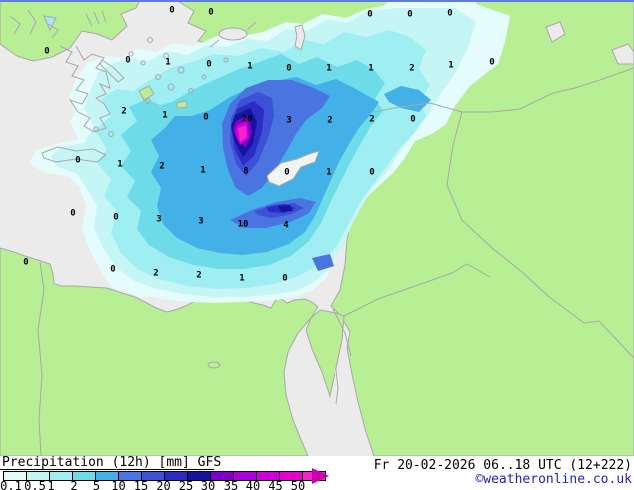  I want to click on land-balkans, so click(70, 31).